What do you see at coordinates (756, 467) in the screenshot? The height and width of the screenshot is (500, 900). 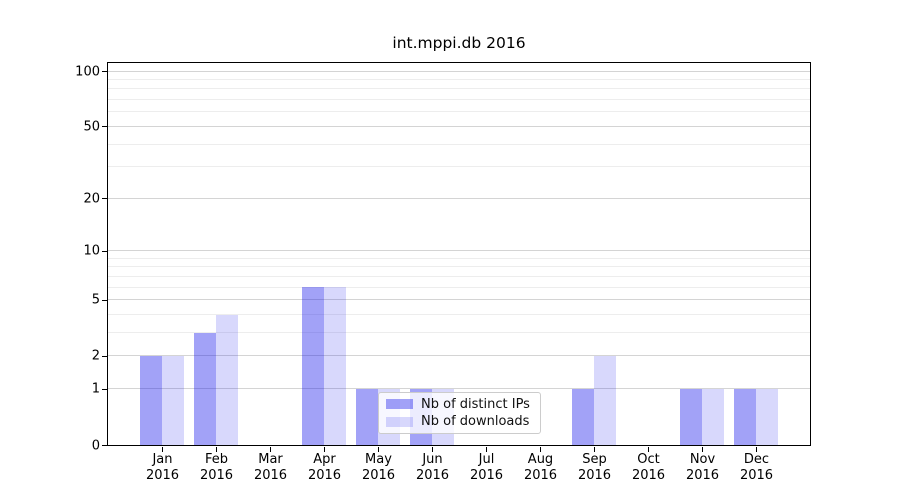 I see `x-tick-label: Dec 2016` at bounding box center [756, 467].